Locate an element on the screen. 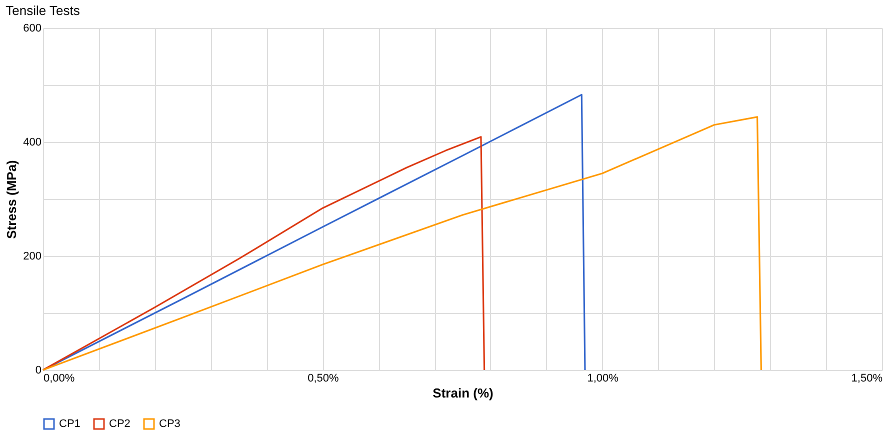  y-tick-label: 0 is located at coordinates (38, 370).